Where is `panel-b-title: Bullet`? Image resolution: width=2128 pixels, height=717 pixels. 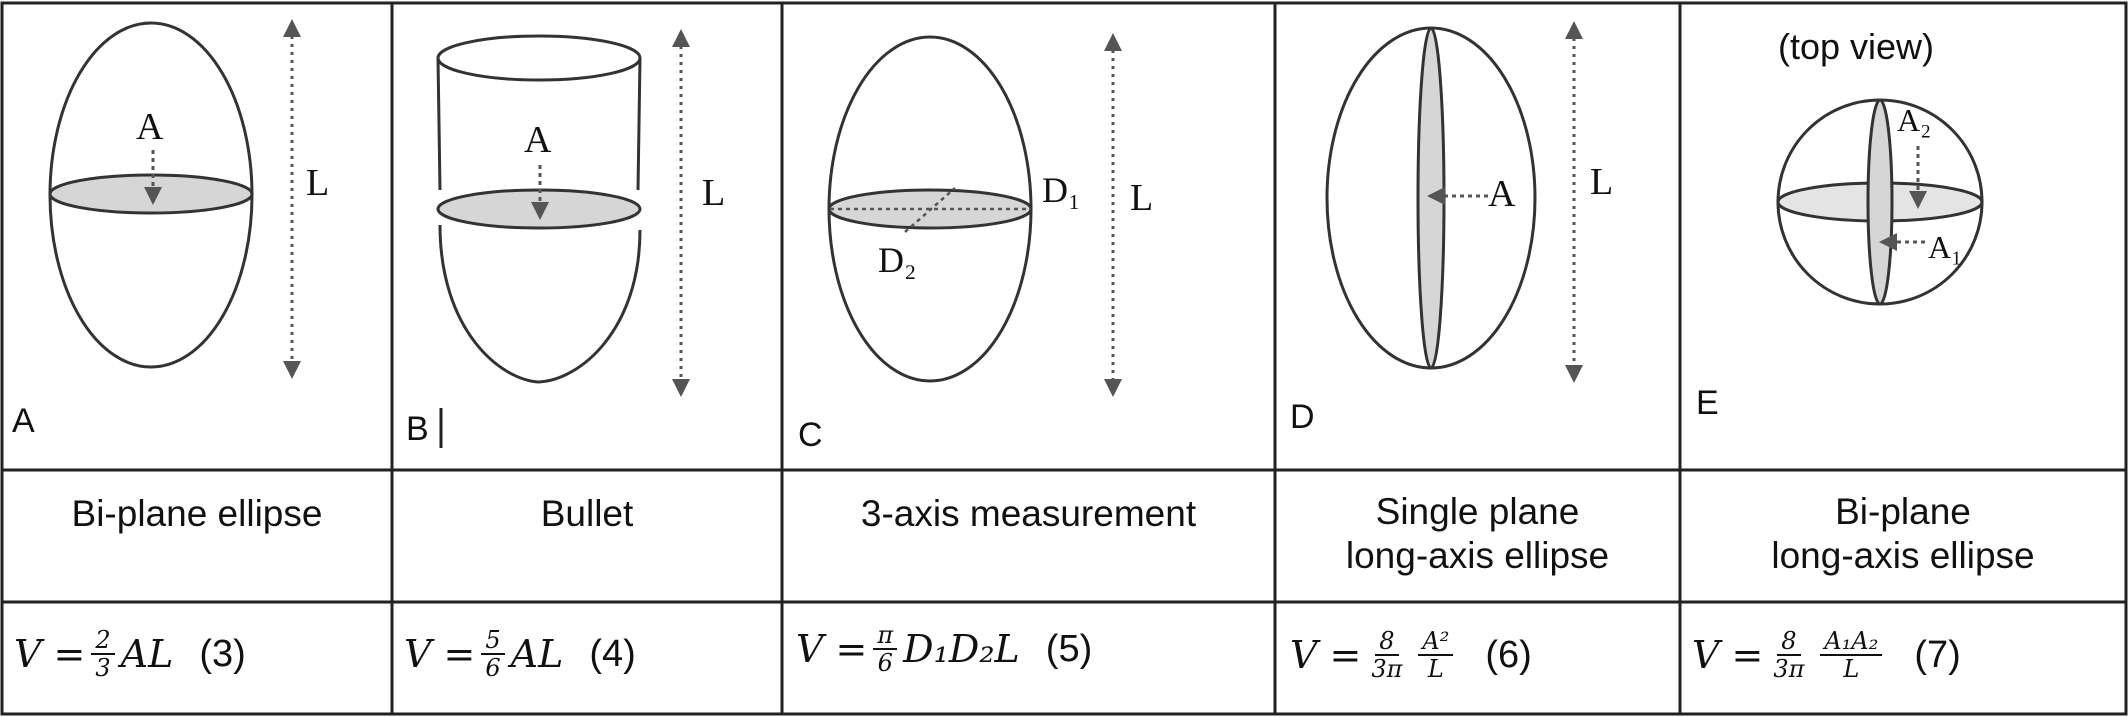 panel-b-title: Bullet is located at coordinates (587, 514).